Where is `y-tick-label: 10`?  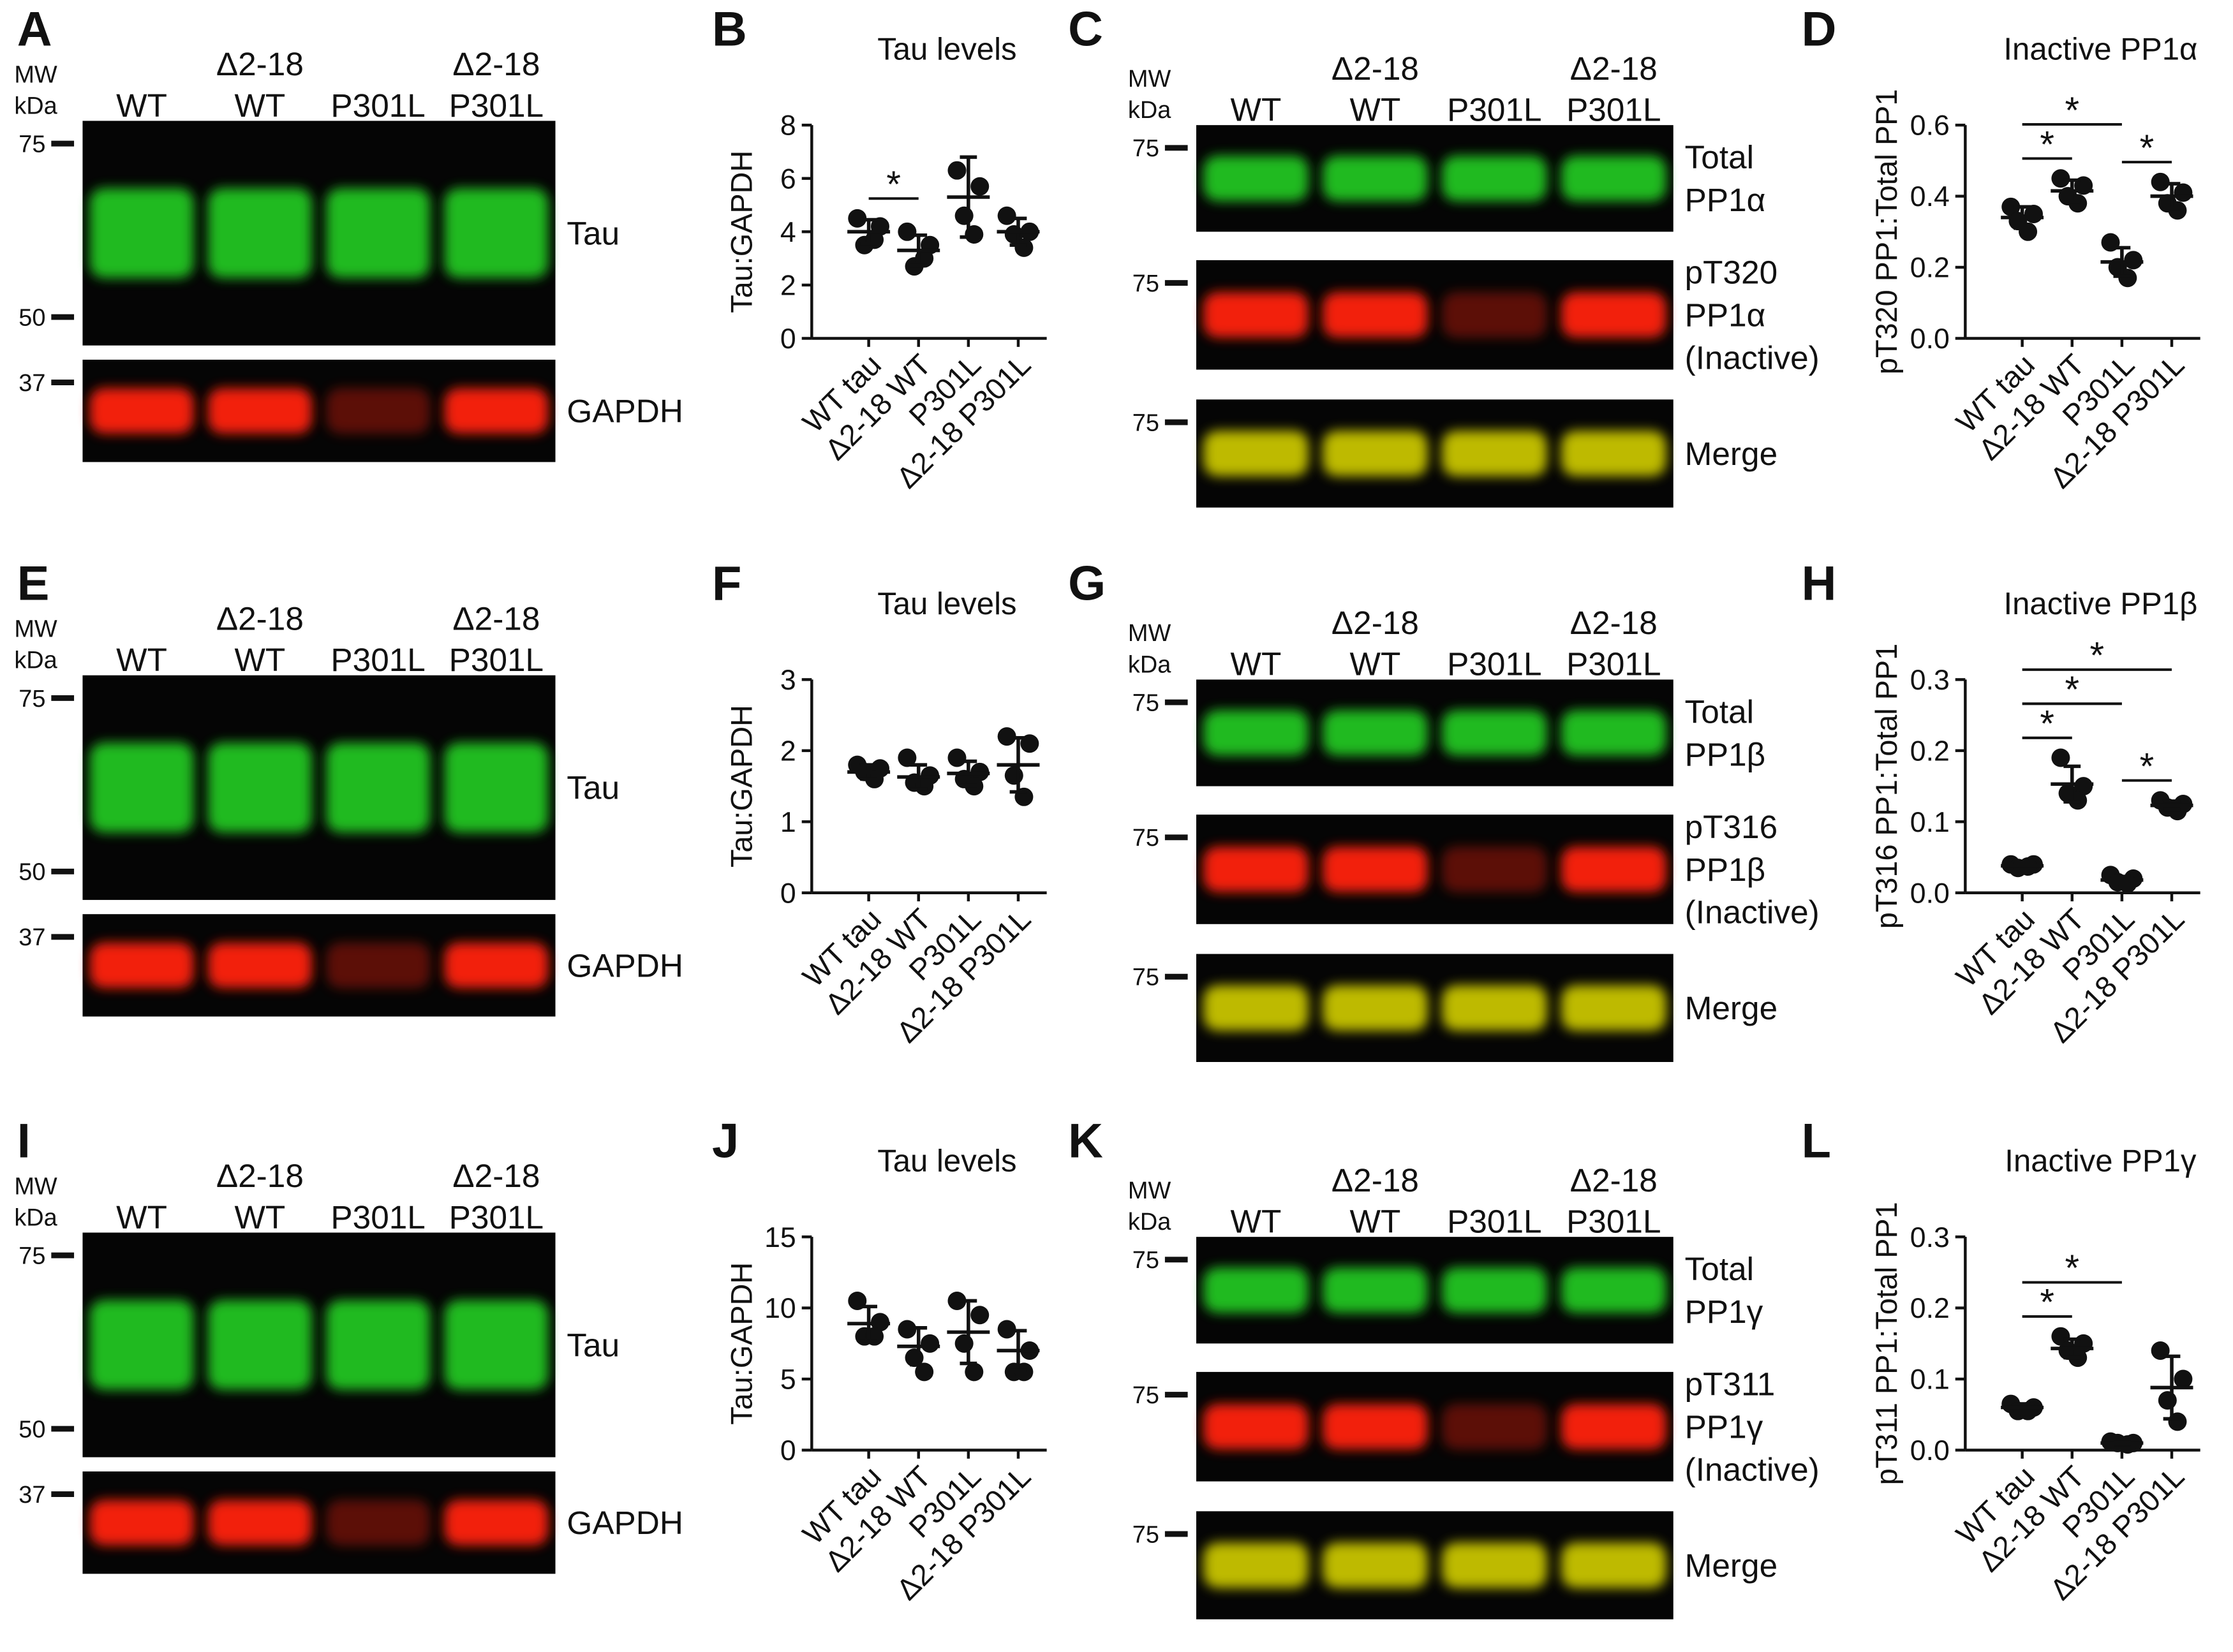 y-tick-label: 10 is located at coordinates (780, 1308).